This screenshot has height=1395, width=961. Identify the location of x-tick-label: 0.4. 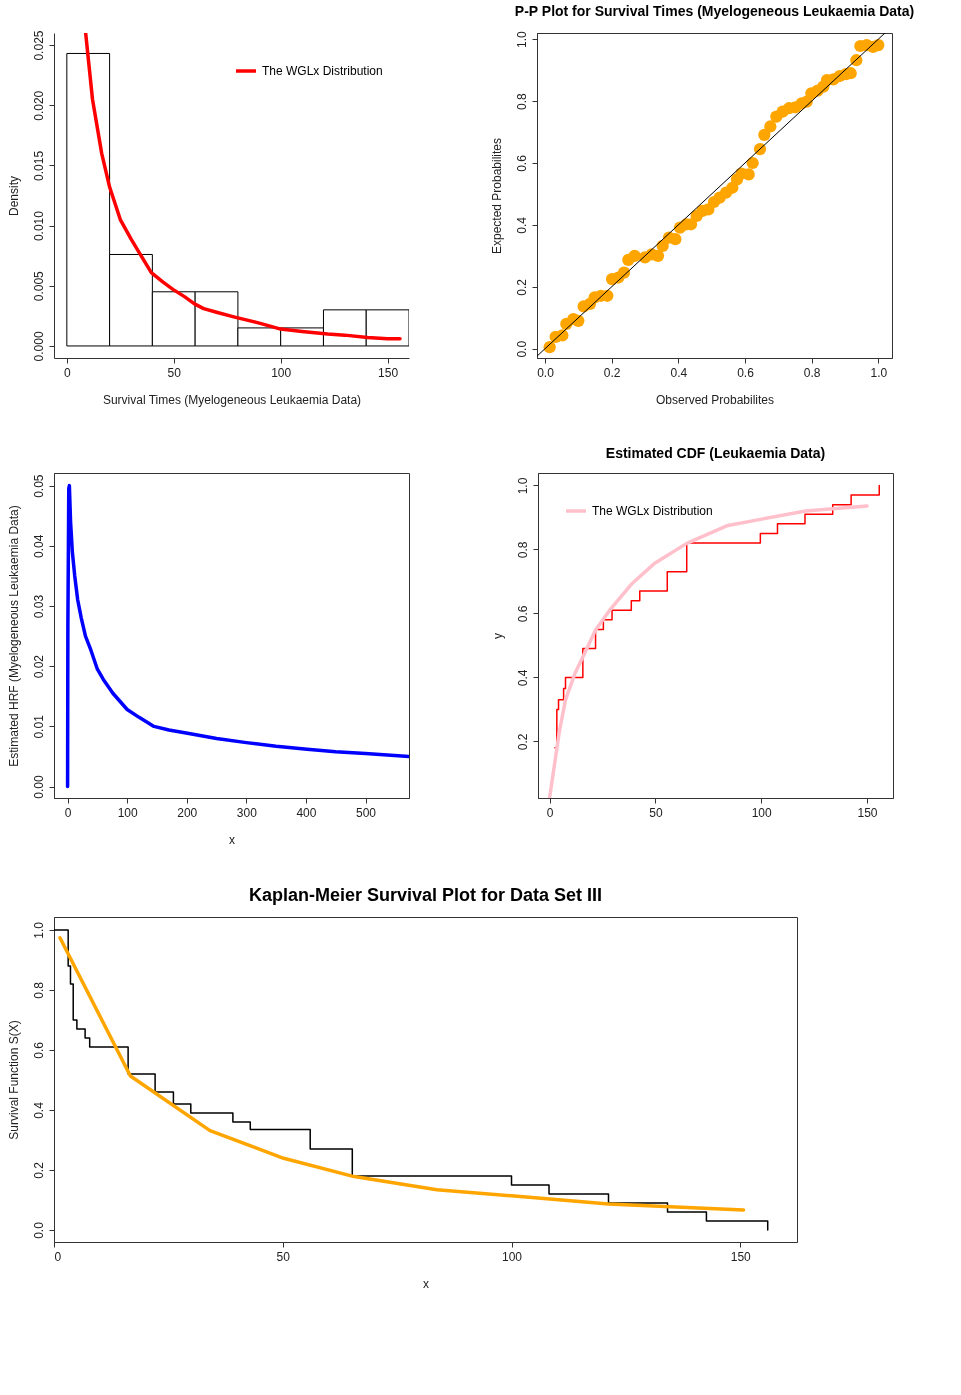
(679, 372).